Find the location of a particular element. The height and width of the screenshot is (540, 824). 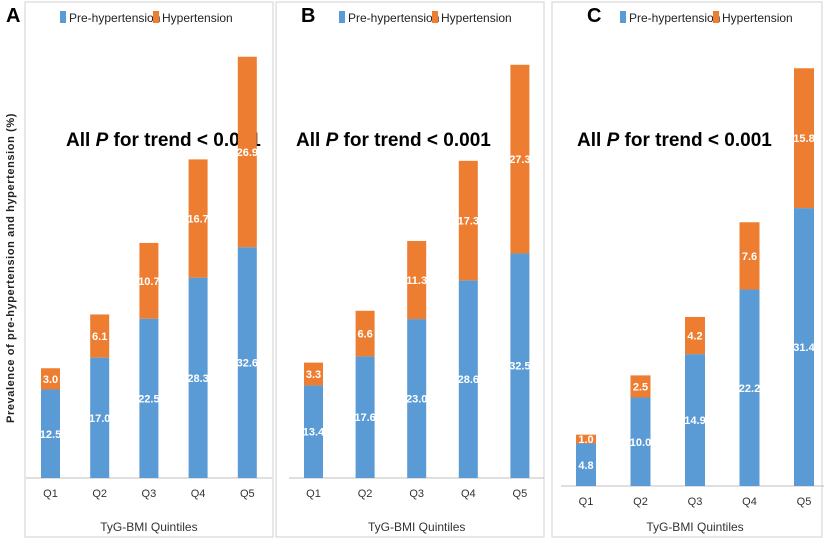

data-label-hypertension: 3.3 is located at coordinates (313, 375).